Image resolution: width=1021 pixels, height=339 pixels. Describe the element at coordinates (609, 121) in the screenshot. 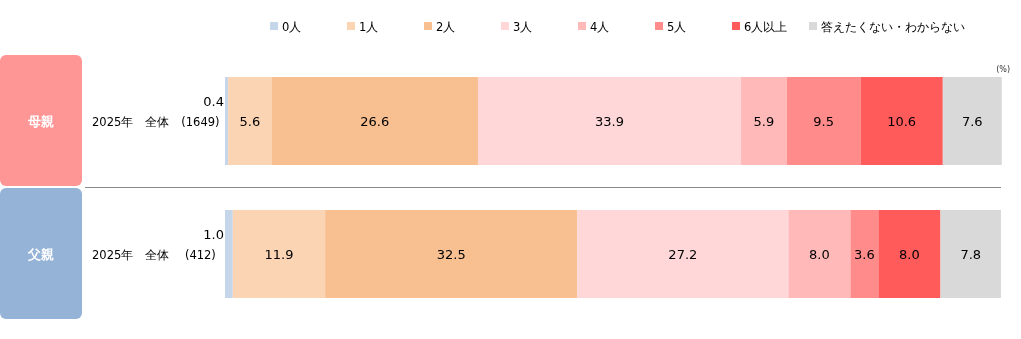

I see `data-label: 33.9` at that location.